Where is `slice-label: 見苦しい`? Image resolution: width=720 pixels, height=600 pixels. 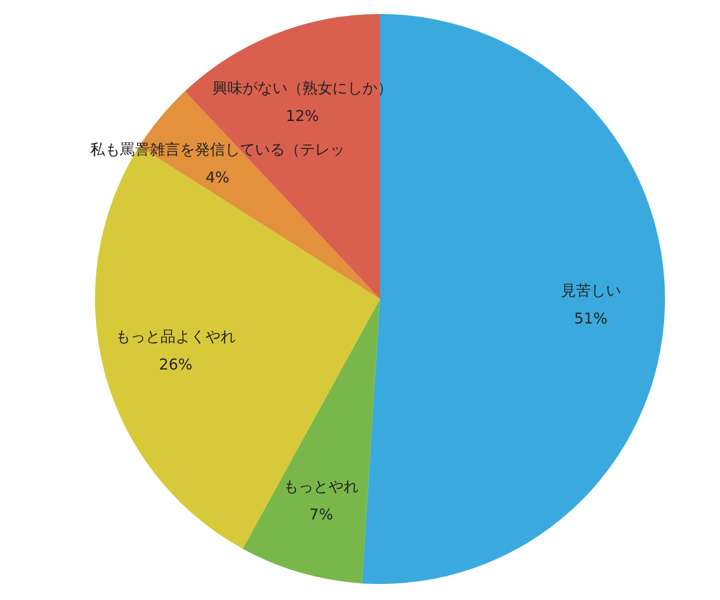 slice-label: 見苦しい is located at coordinates (590, 291).